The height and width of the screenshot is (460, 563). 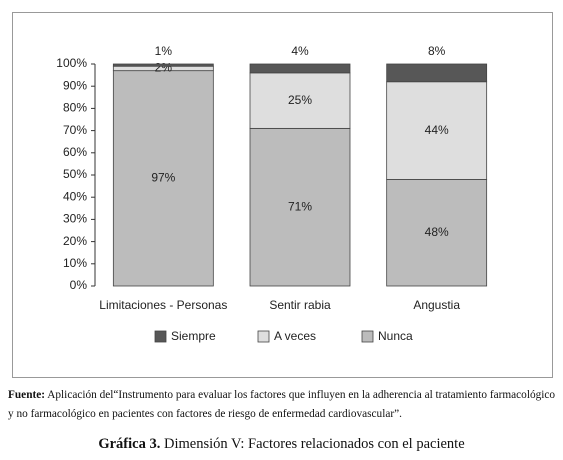 I want to click on source-label: Fuente:, so click(x=27, y=395).